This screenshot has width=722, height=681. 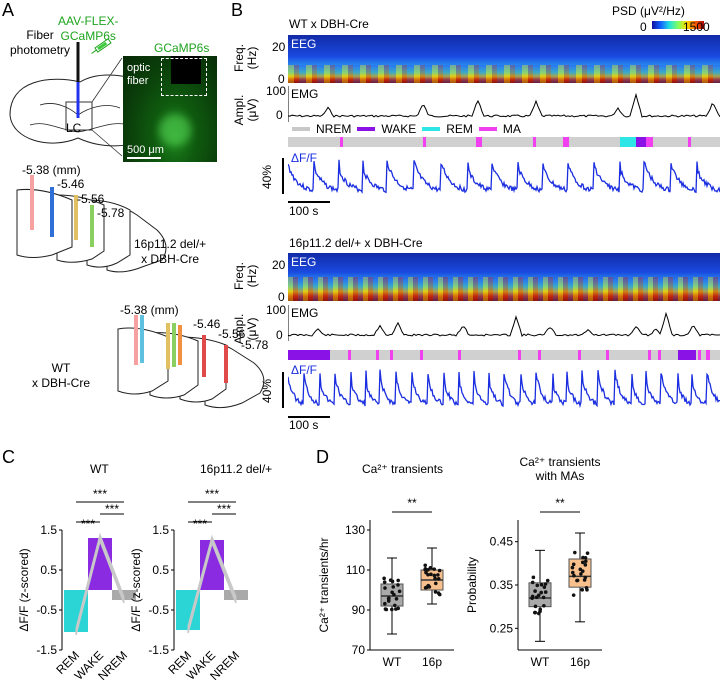 What do you see at coordinates (472, 585) in the screenshot?
I see `d-ylabel: Probability` at bounding box center [472, 585].